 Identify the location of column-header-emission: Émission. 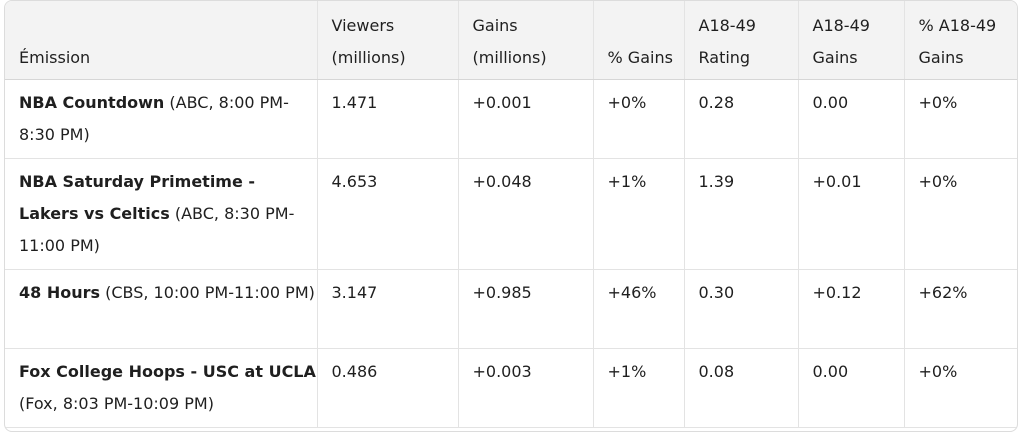
(161, 40).